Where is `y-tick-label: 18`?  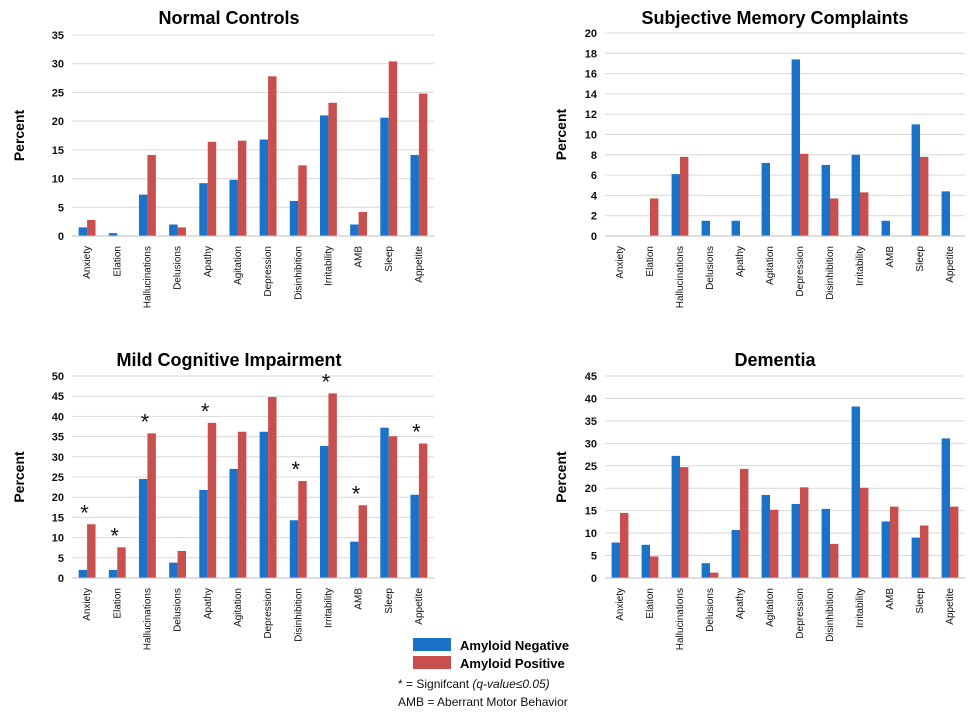
y-tick-label: 18 is located at coordinates (591, 54).